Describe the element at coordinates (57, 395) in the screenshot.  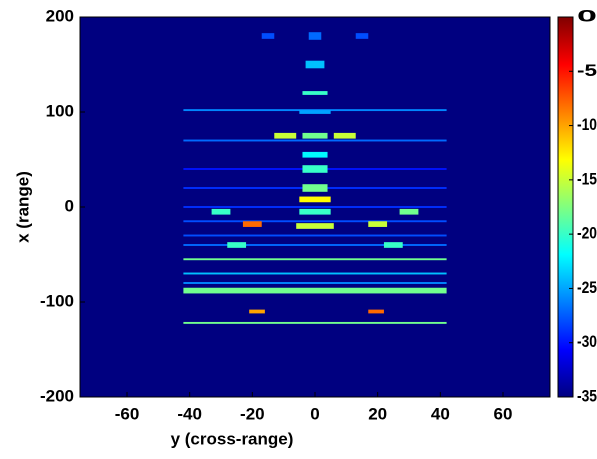
I see `y-tick-label: -200` at that location.